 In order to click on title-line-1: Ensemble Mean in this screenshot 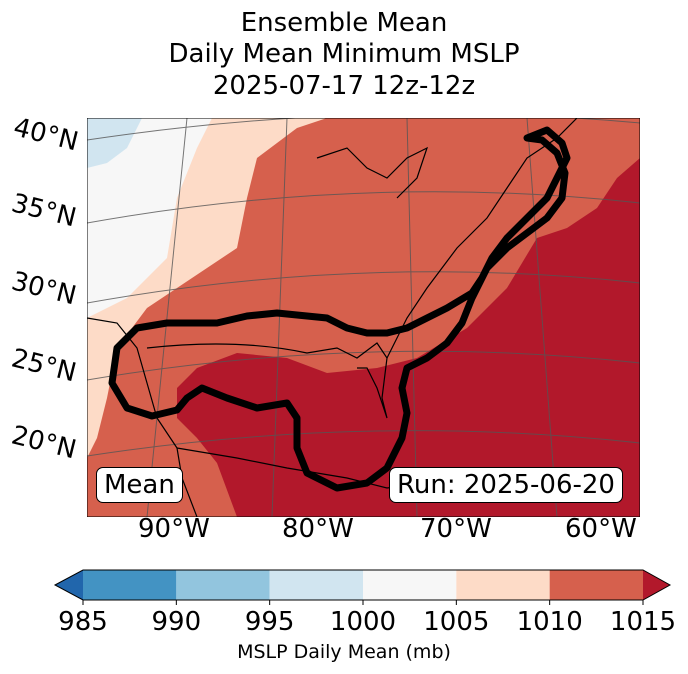, I will do `click(344, 23)`.